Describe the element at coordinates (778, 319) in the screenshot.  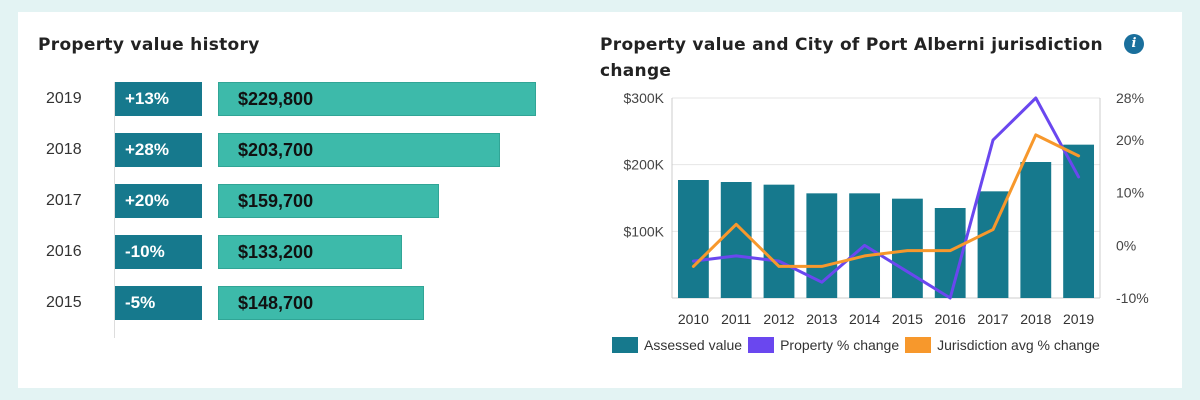
I see `x-axis-tick-label: 2012` at that location.